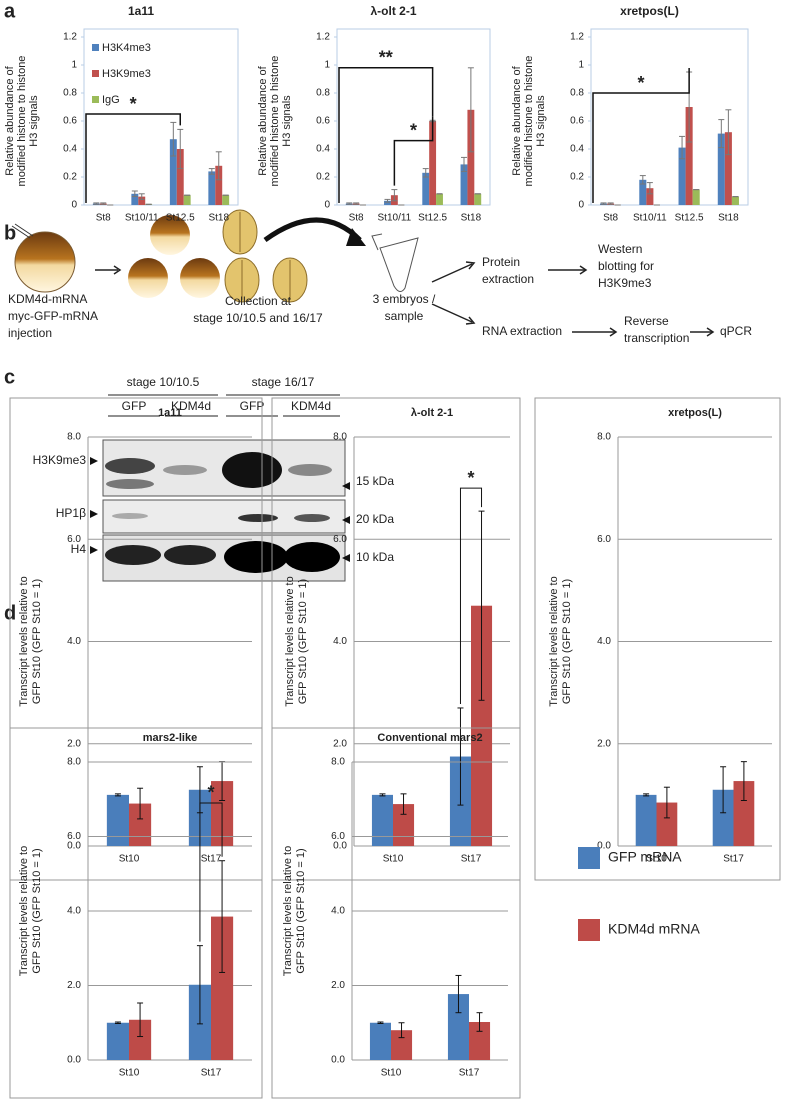  I want to click on label: extraction, so click(508, 279).